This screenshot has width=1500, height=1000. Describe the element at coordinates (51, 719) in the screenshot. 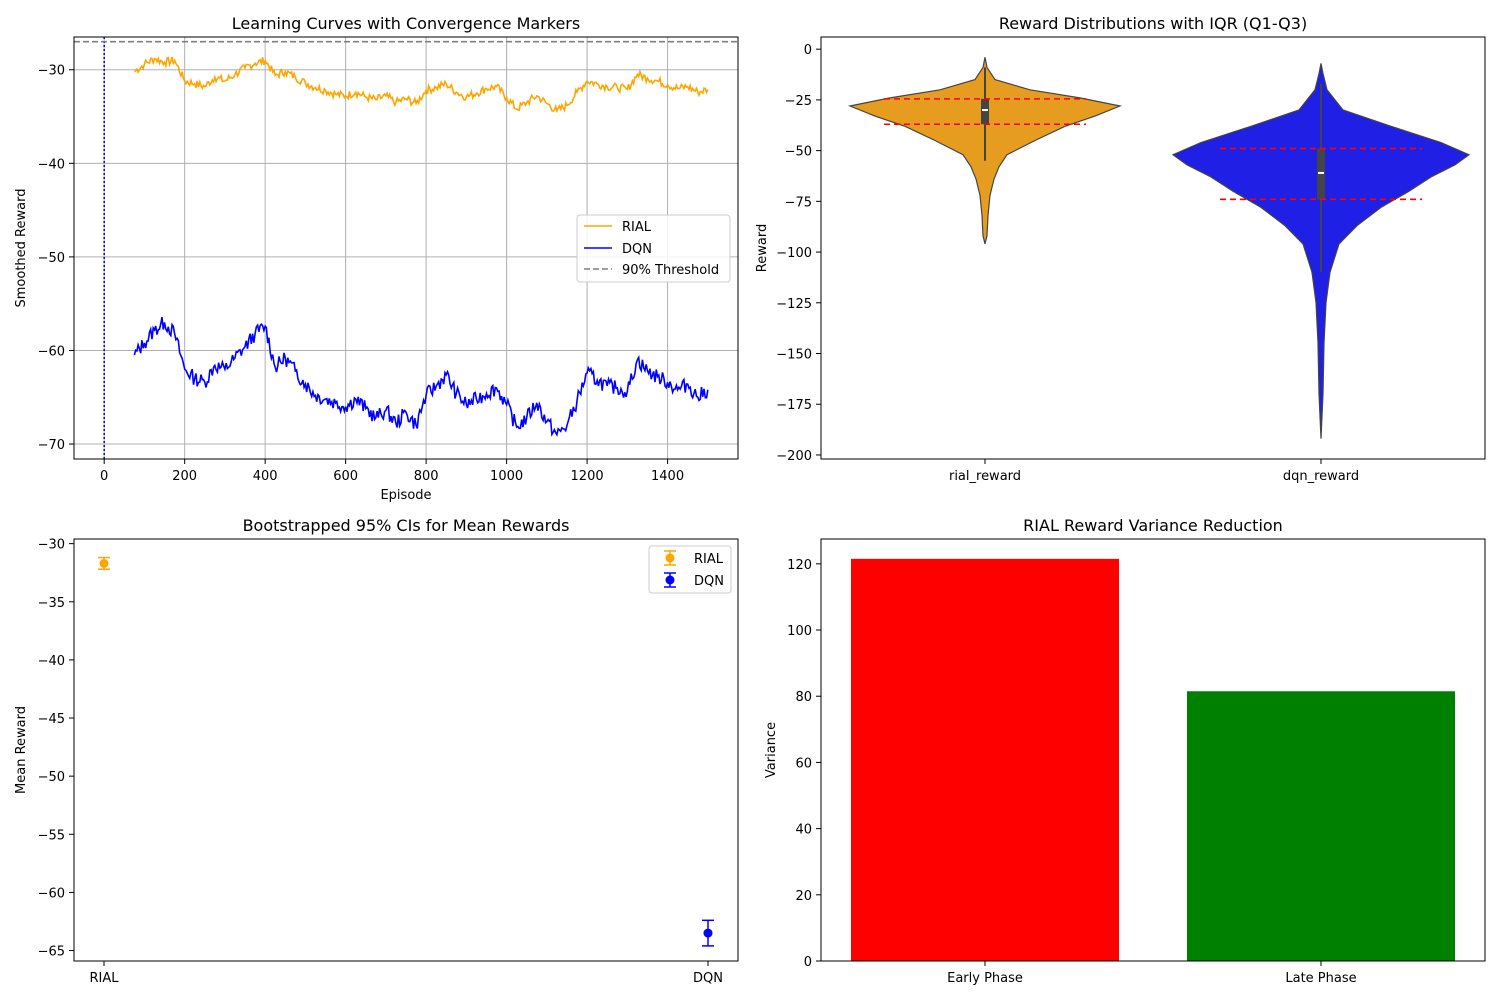

I see `y-tick-label: −45` at that location.